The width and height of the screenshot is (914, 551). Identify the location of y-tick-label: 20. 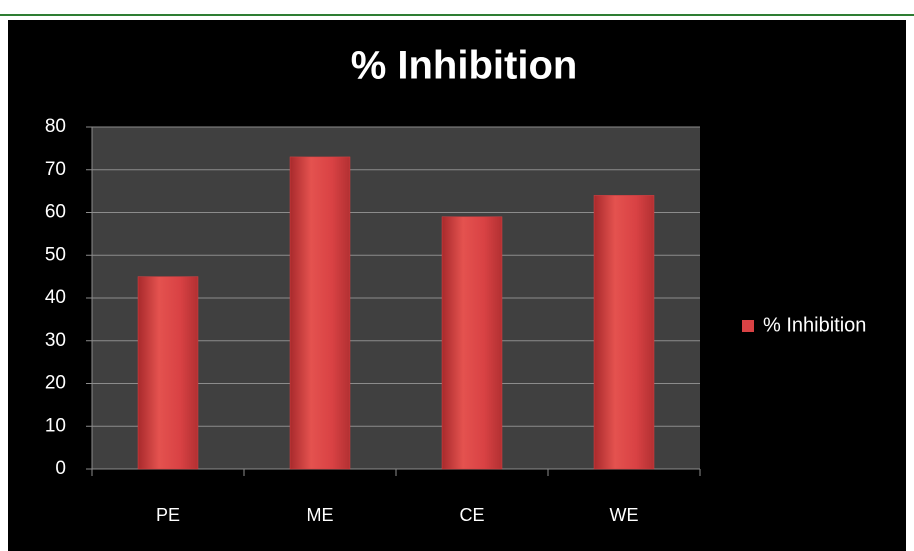
(55, 383).